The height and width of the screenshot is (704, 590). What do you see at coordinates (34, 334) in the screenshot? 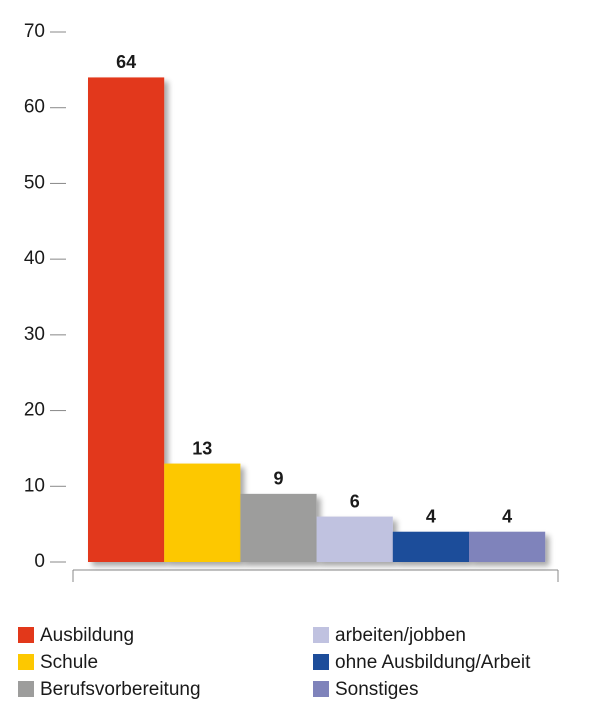
I see `y-tick-label: 30` at bounding box center [34, 334].